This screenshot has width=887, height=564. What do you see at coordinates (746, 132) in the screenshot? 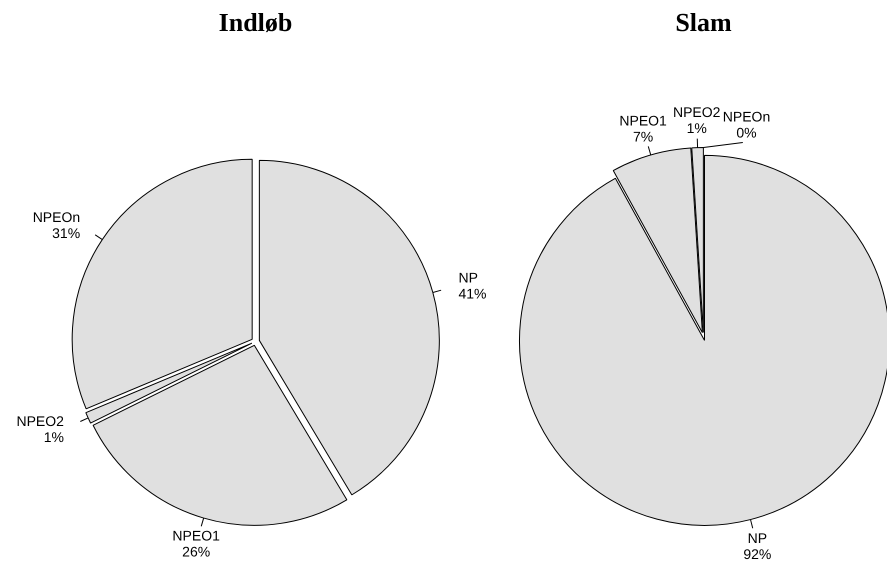
I see `text: 0%` at bounding box center [746, 132].